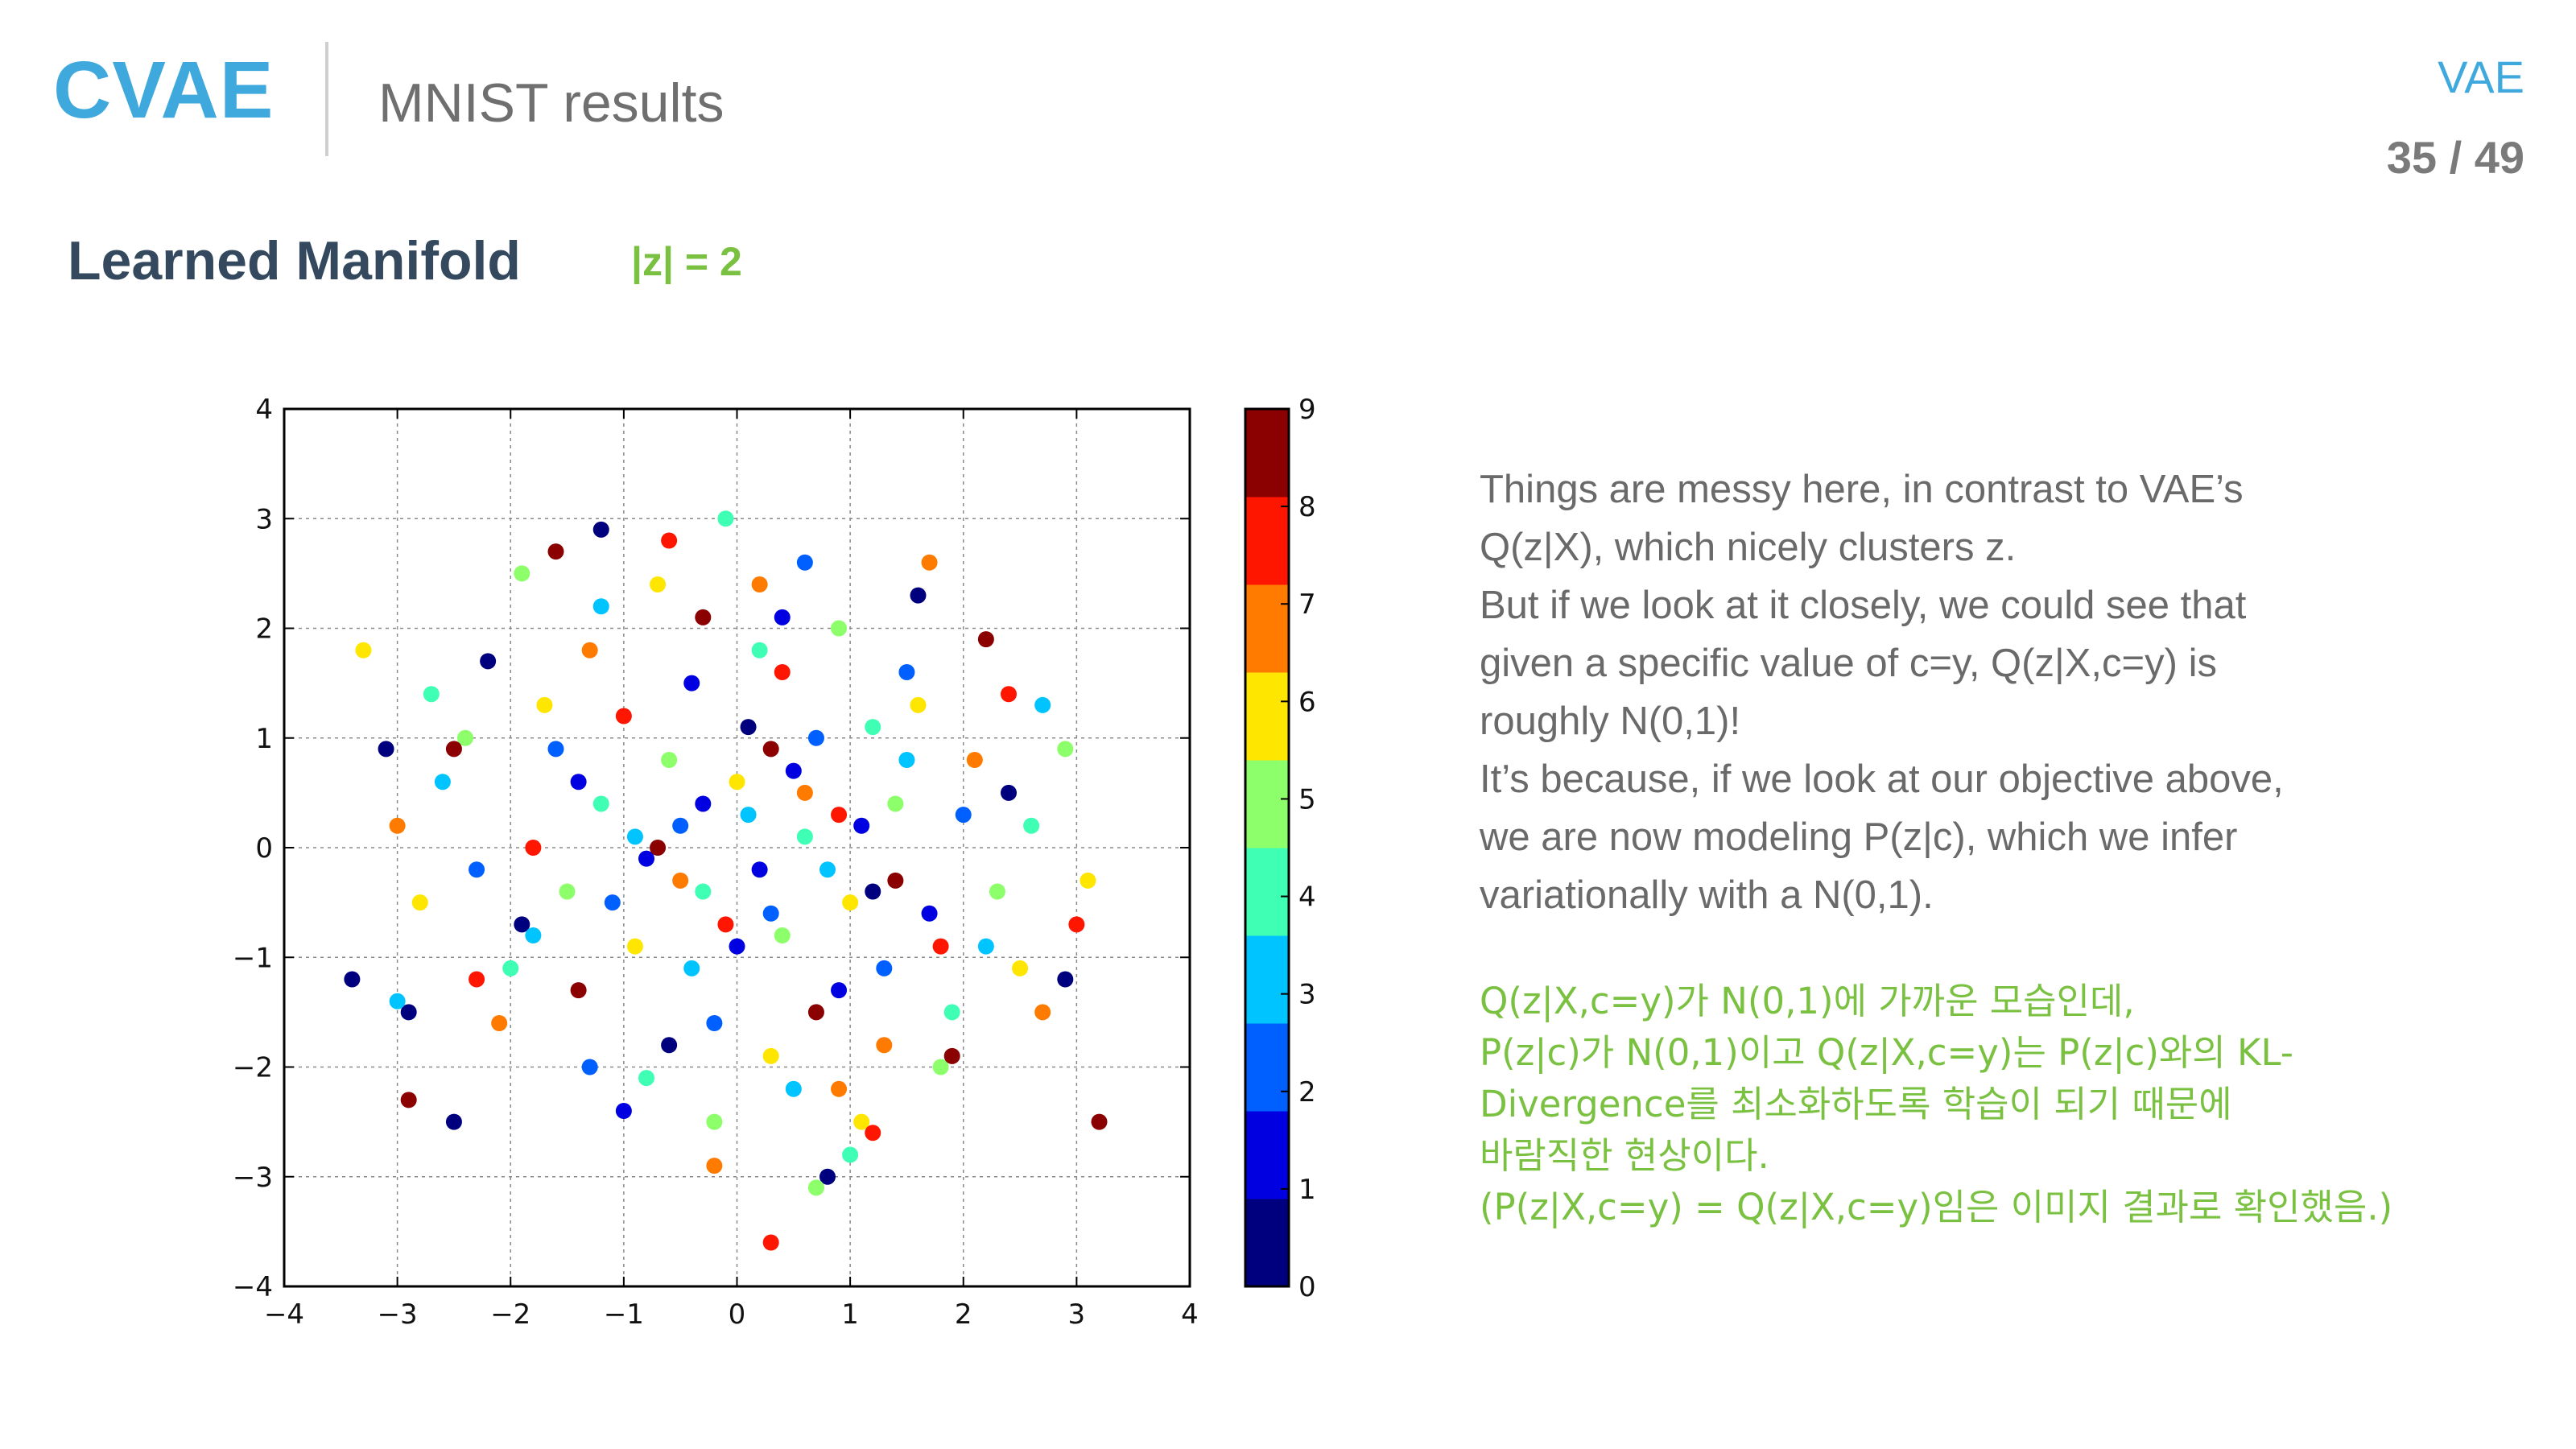  I want to click on x-tick-label: 4, so click(1190, 1314).